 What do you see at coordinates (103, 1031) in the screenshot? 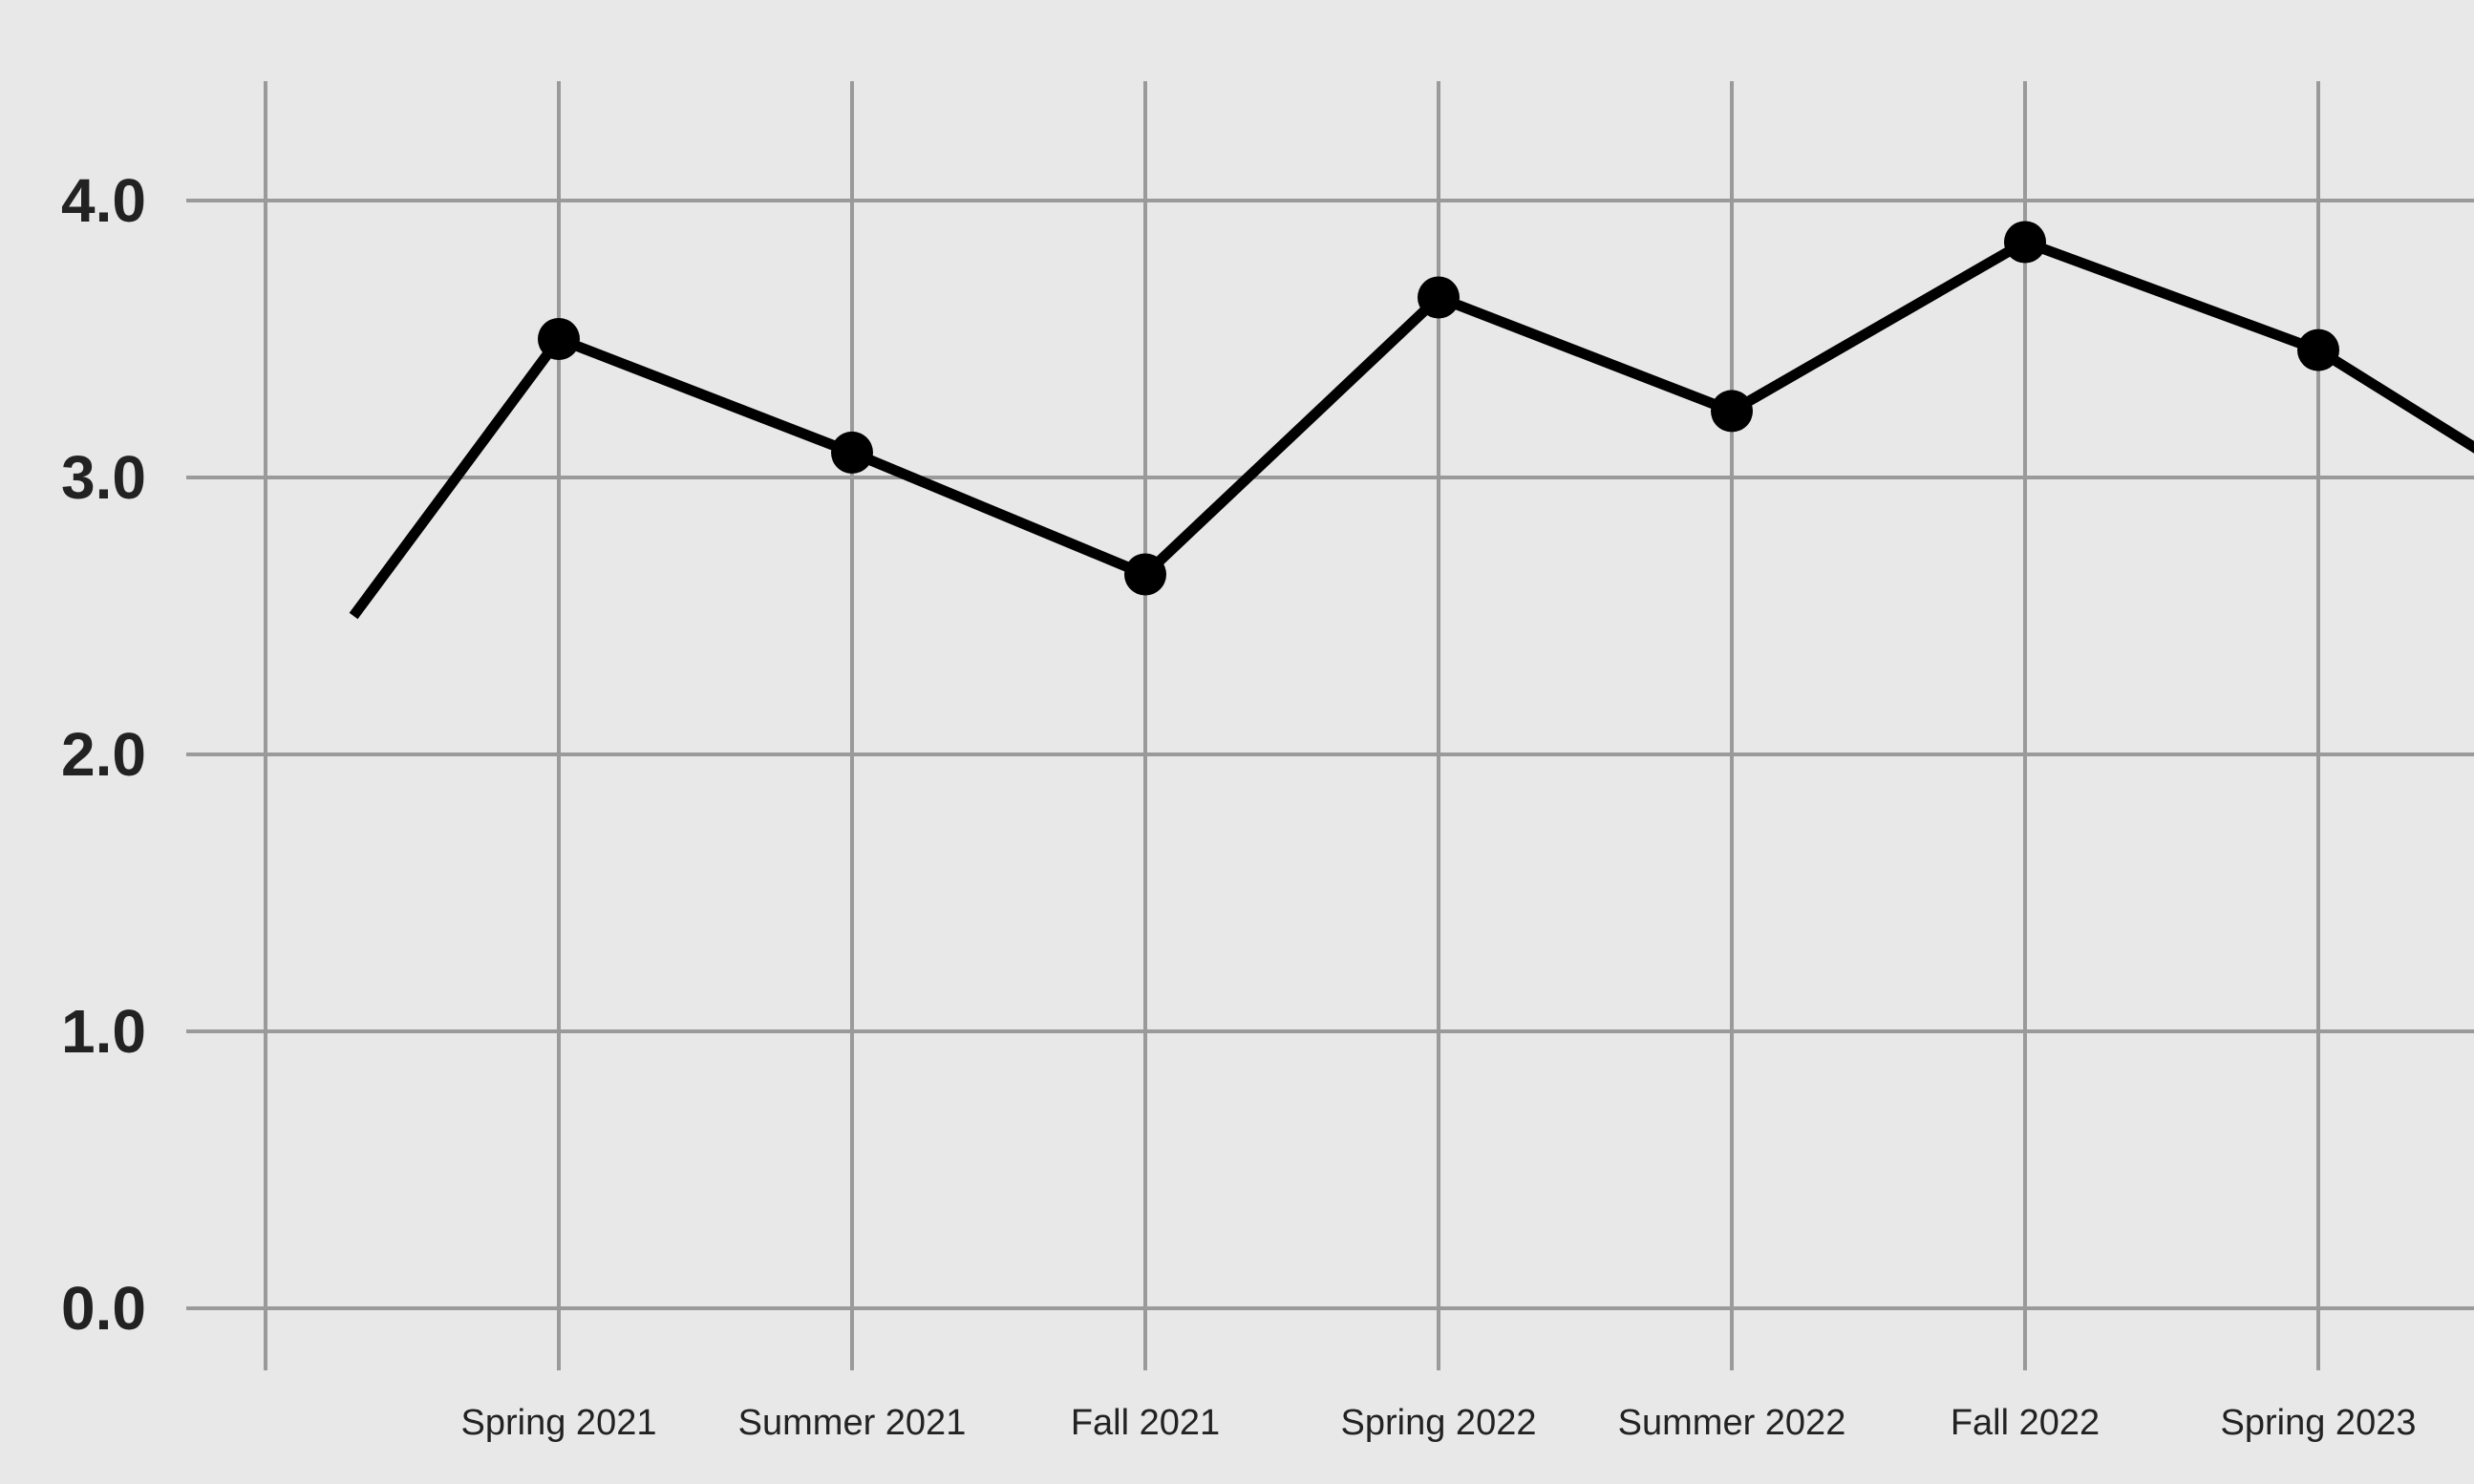
I see `y-tick-label: 1.0` at bounding box center [103, 1031].